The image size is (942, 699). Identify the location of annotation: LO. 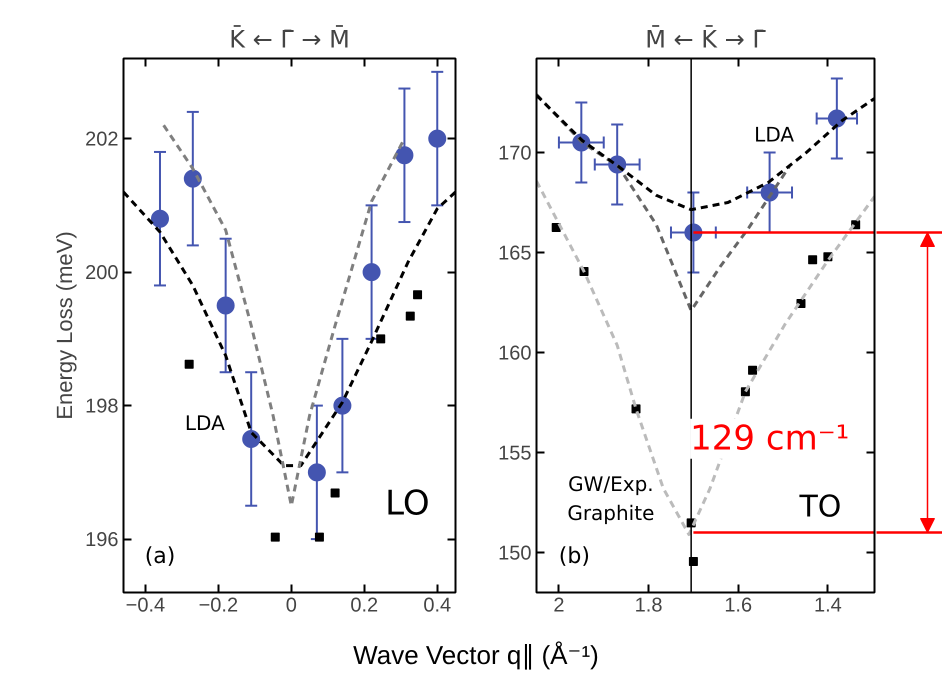
(407, 503).